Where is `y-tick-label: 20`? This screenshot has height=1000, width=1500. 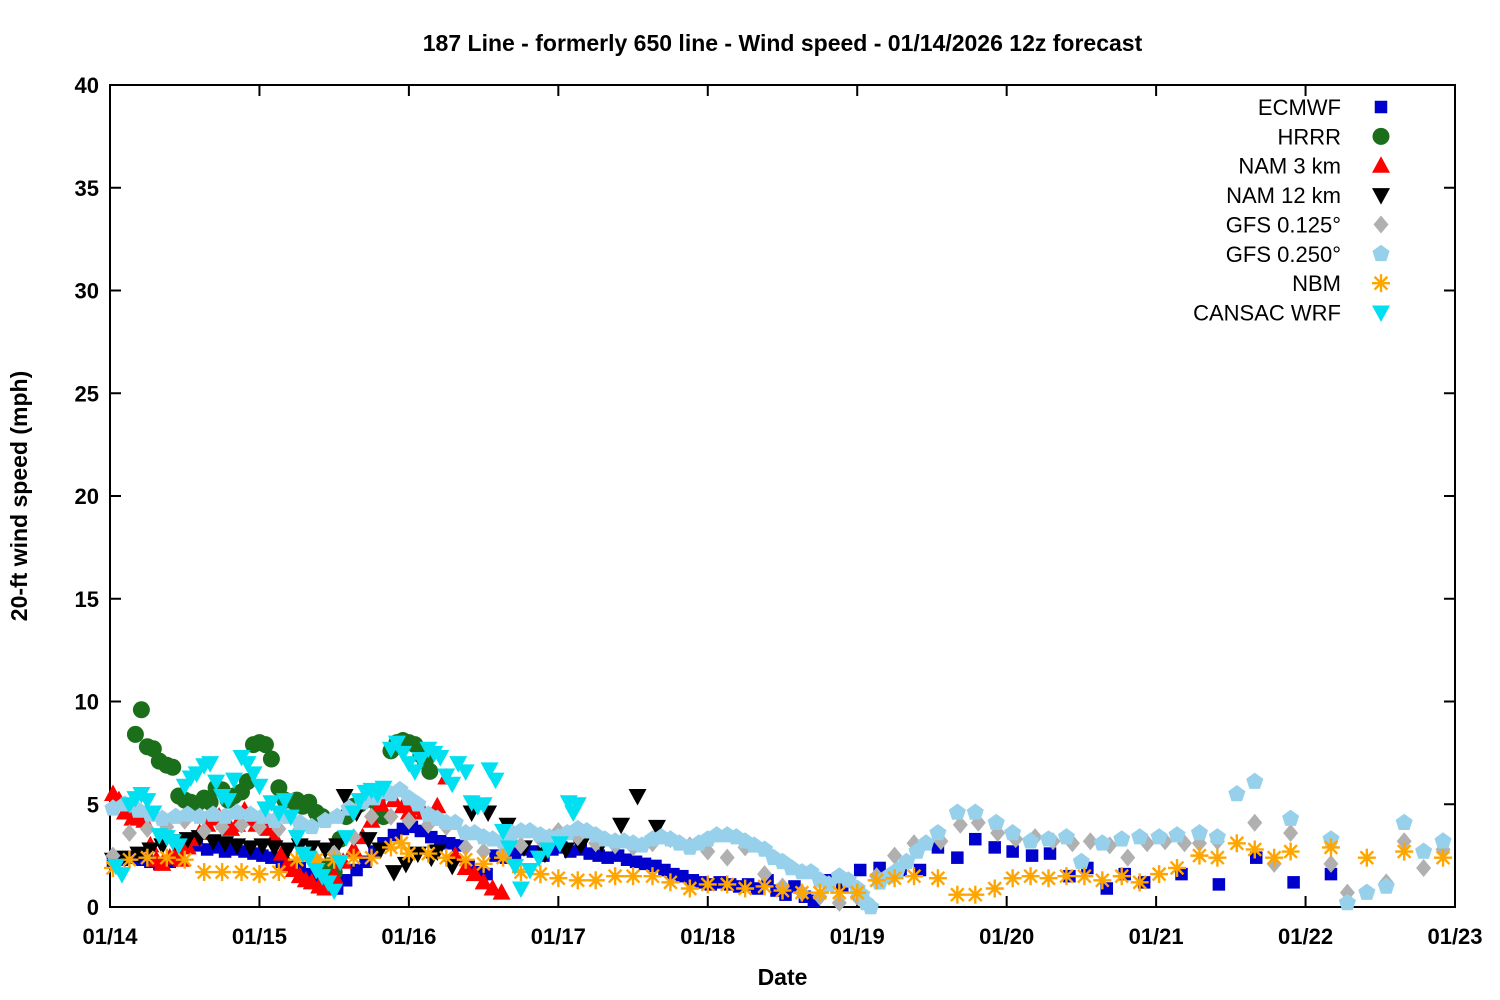
y-tick-label: 20 is located at coordinates (87, 496).